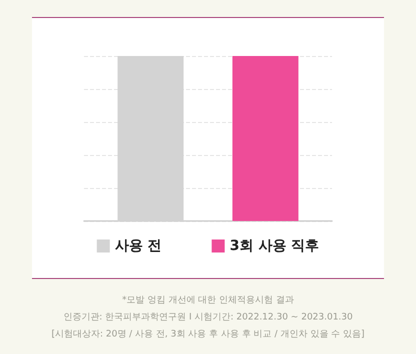 This screenshot has width=416, height=354. Describe the element at coordinates (138, 246) in the screenshot. I see `legend-label: 사용 전` at that location.